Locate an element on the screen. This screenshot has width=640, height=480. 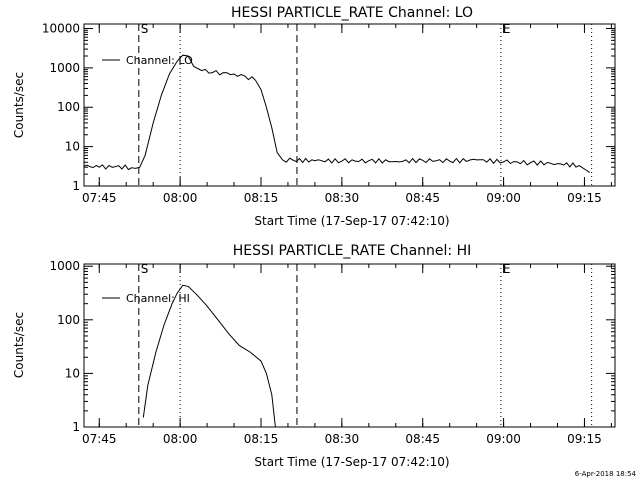
legend: Channel: LO is located at coordinates (147, 60).